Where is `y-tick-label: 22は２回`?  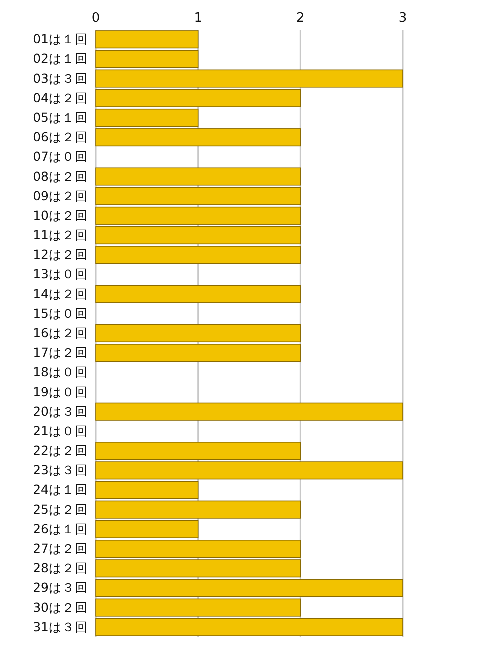 y-tick-label: 22は２回 is located at coordinates (60, 450).